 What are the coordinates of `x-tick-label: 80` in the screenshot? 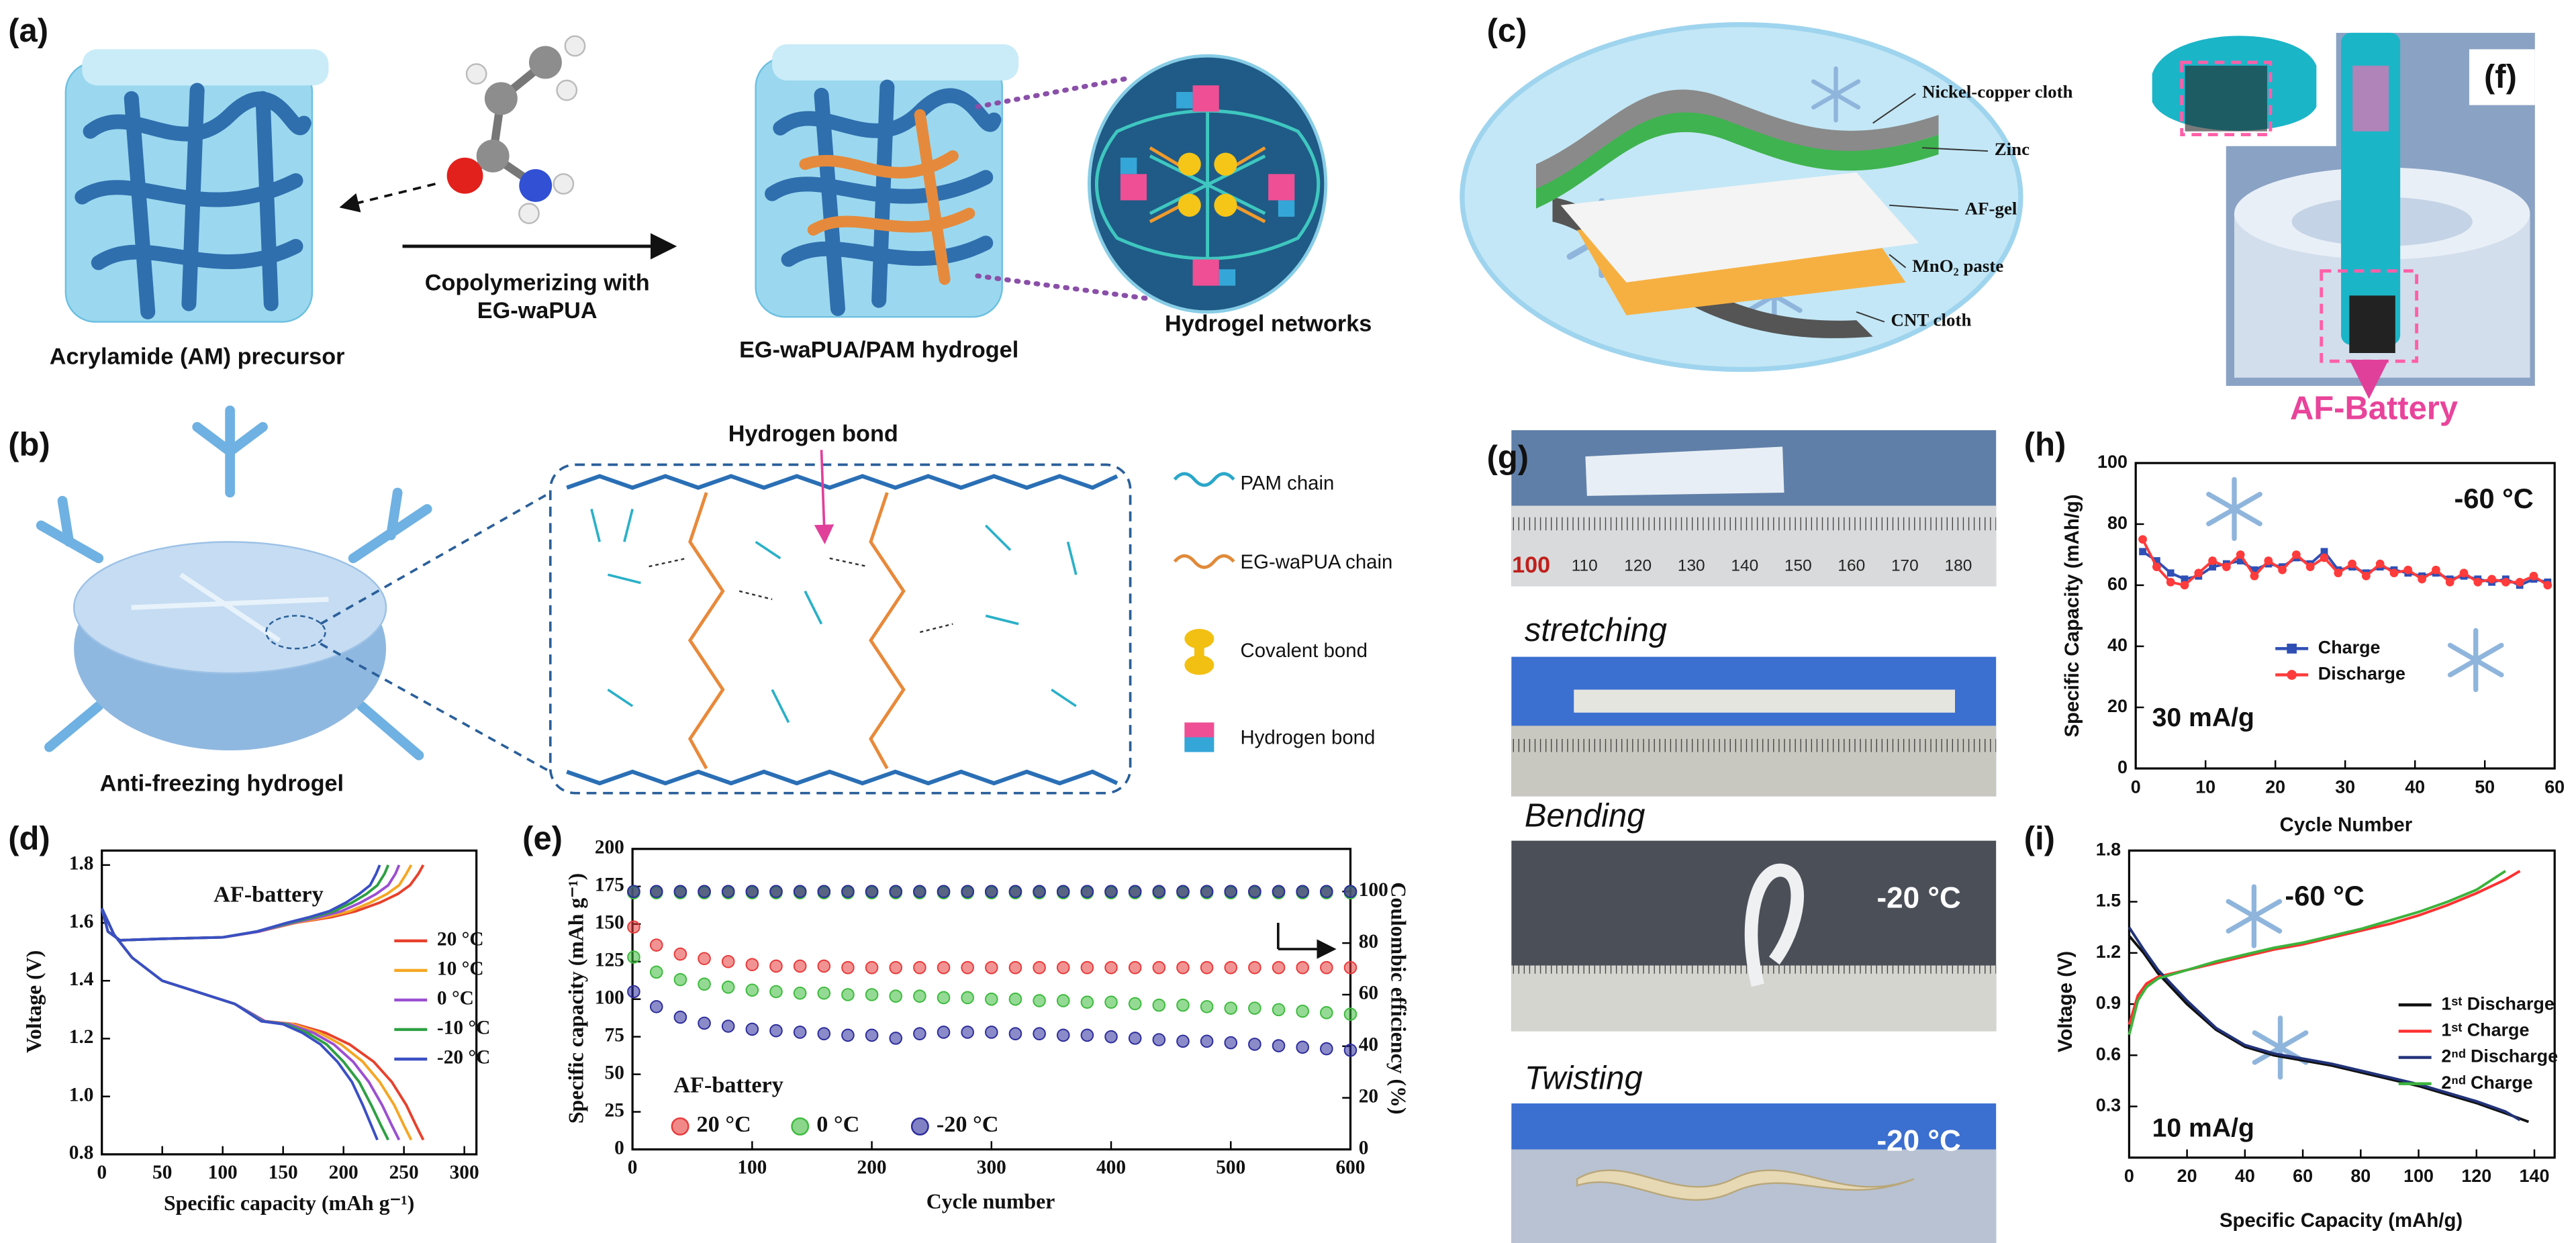 It's located at (2360, 1176).